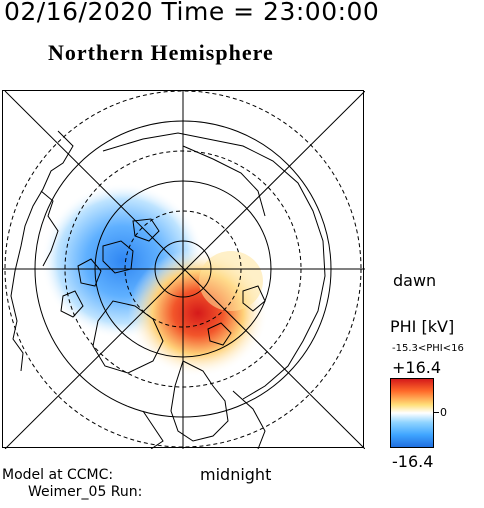 The height and width of the screenshot is (508, 484). Describe the element at coordinates (236, 474) in the screenshot. I see `midnight-label: midnight` at that location.